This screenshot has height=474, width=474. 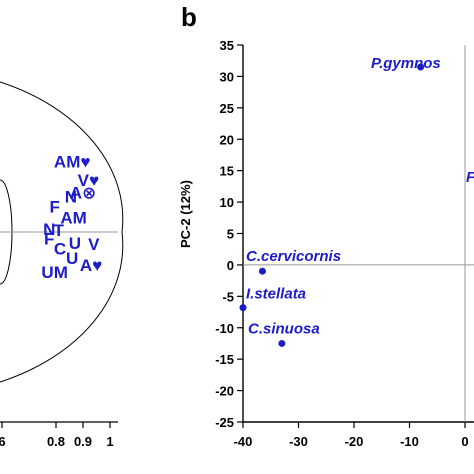 What do you see at coordinates (189, 17) in the screenshot?
I see `panel-b-letter: b` at bounding box center [189, 17].